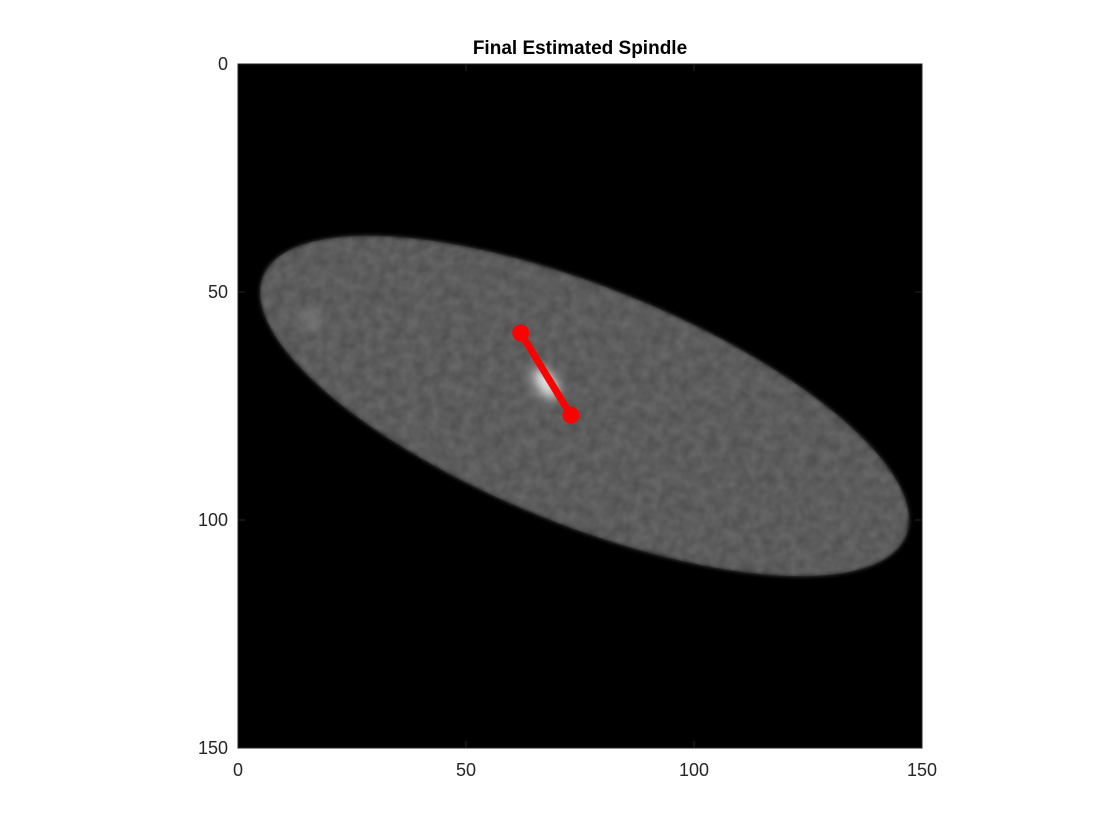 The height and width of the screenshot is (840, 1120). I want to click on y-tick-label: 50, so click(218, 292).